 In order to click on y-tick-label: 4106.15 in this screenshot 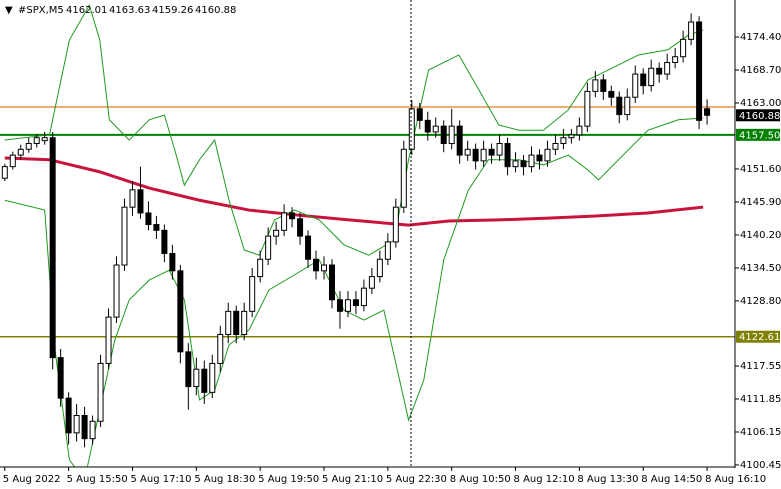, I will do `click(760, 432)`.